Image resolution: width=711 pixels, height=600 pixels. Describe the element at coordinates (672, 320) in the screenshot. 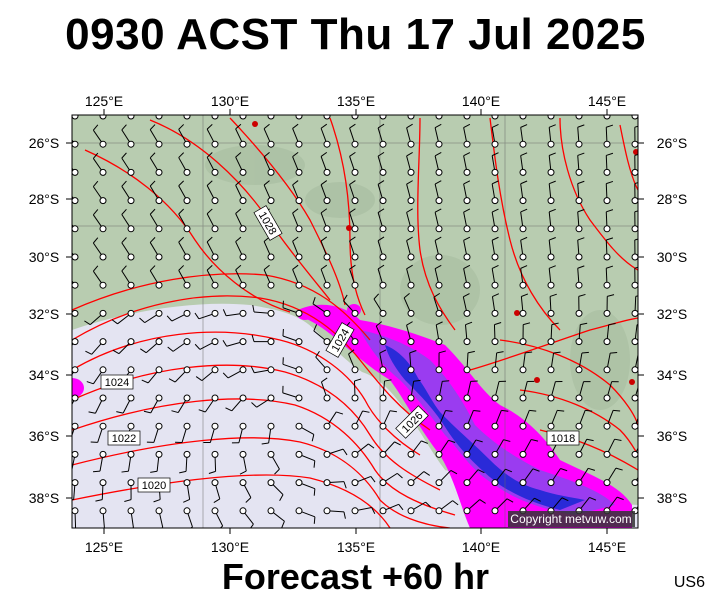

I see `lat-labels-right: 26°S 28°S 30°S 32°S 34°S 36°S 38°S` at that location.